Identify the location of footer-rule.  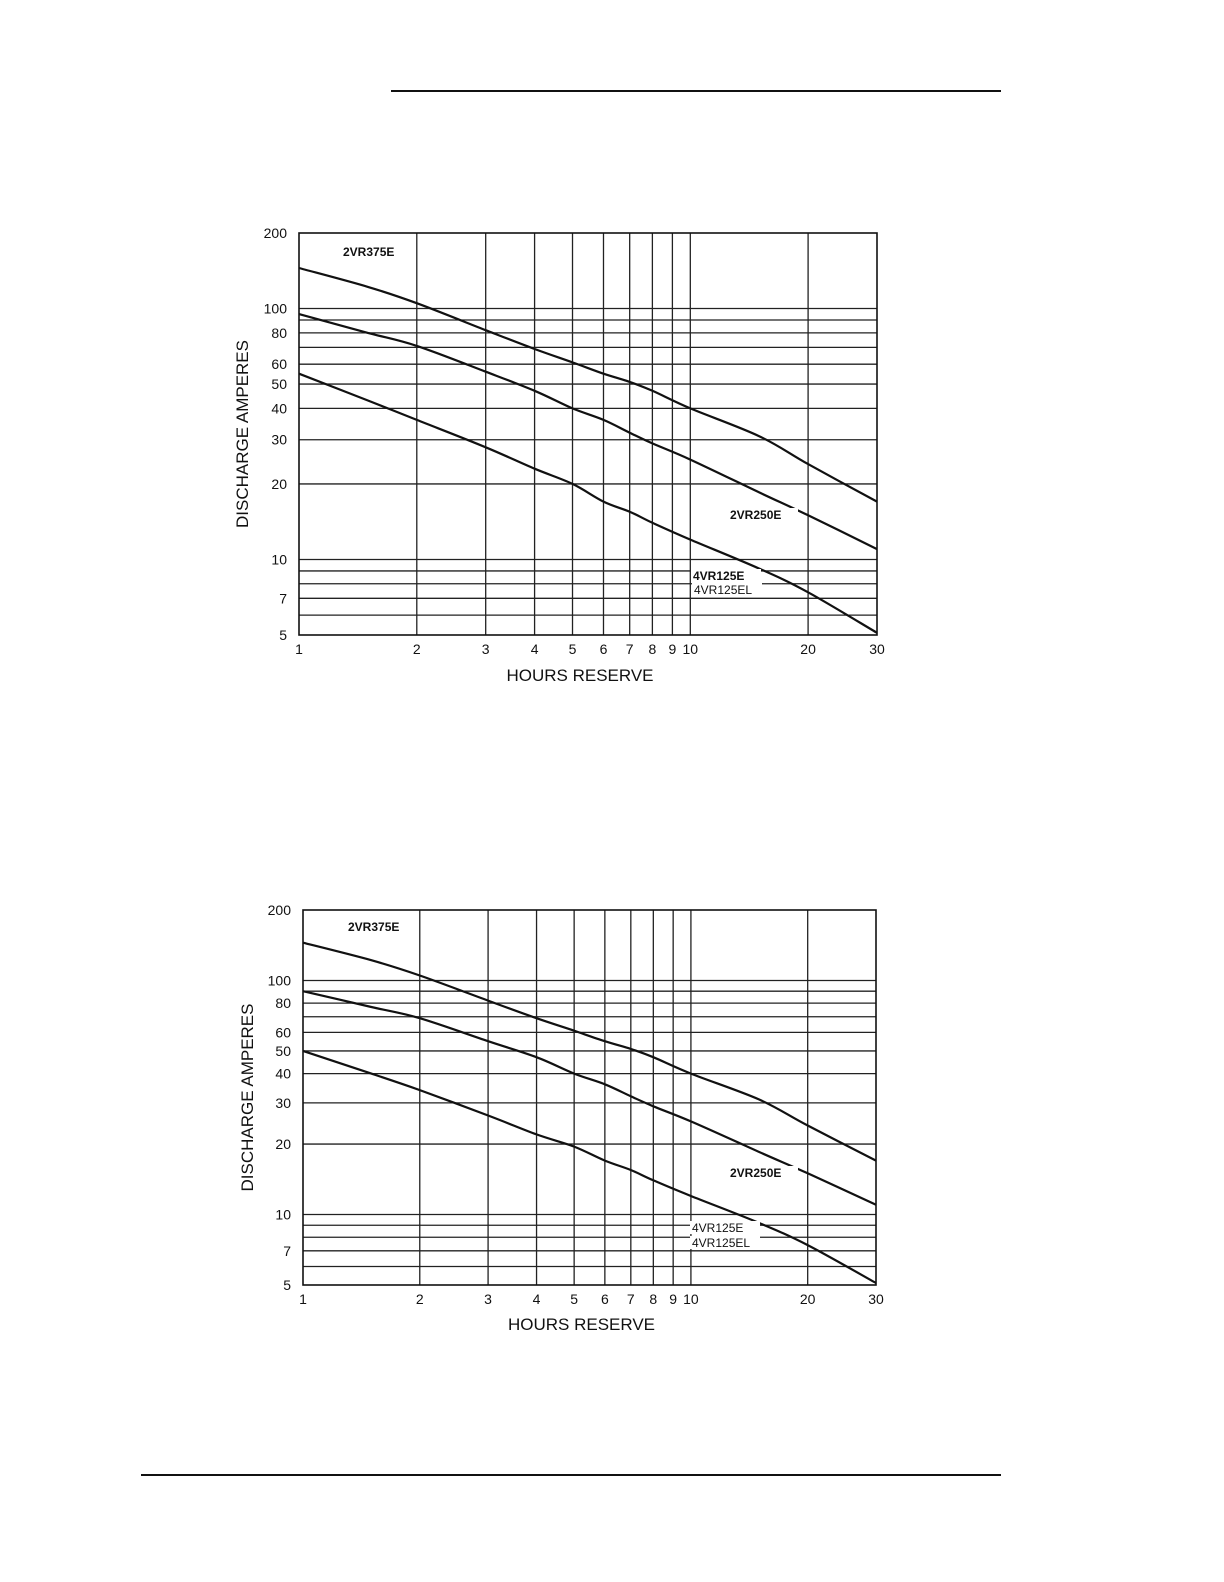
(571, 1475).